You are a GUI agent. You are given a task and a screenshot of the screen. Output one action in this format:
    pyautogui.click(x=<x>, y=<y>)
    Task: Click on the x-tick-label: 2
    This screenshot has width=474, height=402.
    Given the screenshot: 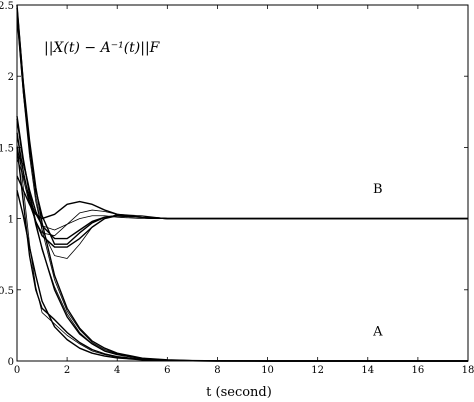 What is the action you would take?
    pyautogui.click(x=67, y=370)
    